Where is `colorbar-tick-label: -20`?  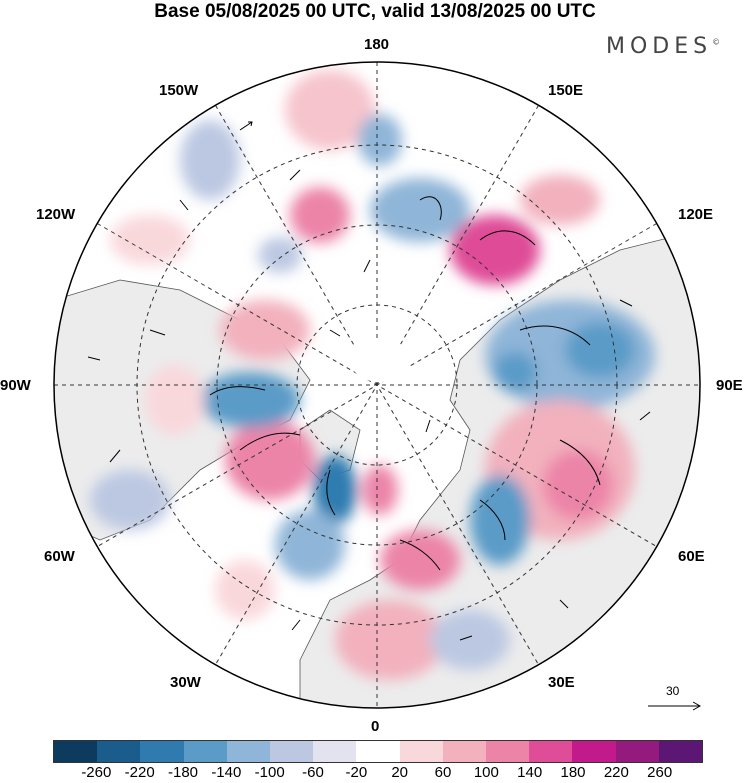
colorbar-tick-label: -20 is located at coordinates (356, 772).